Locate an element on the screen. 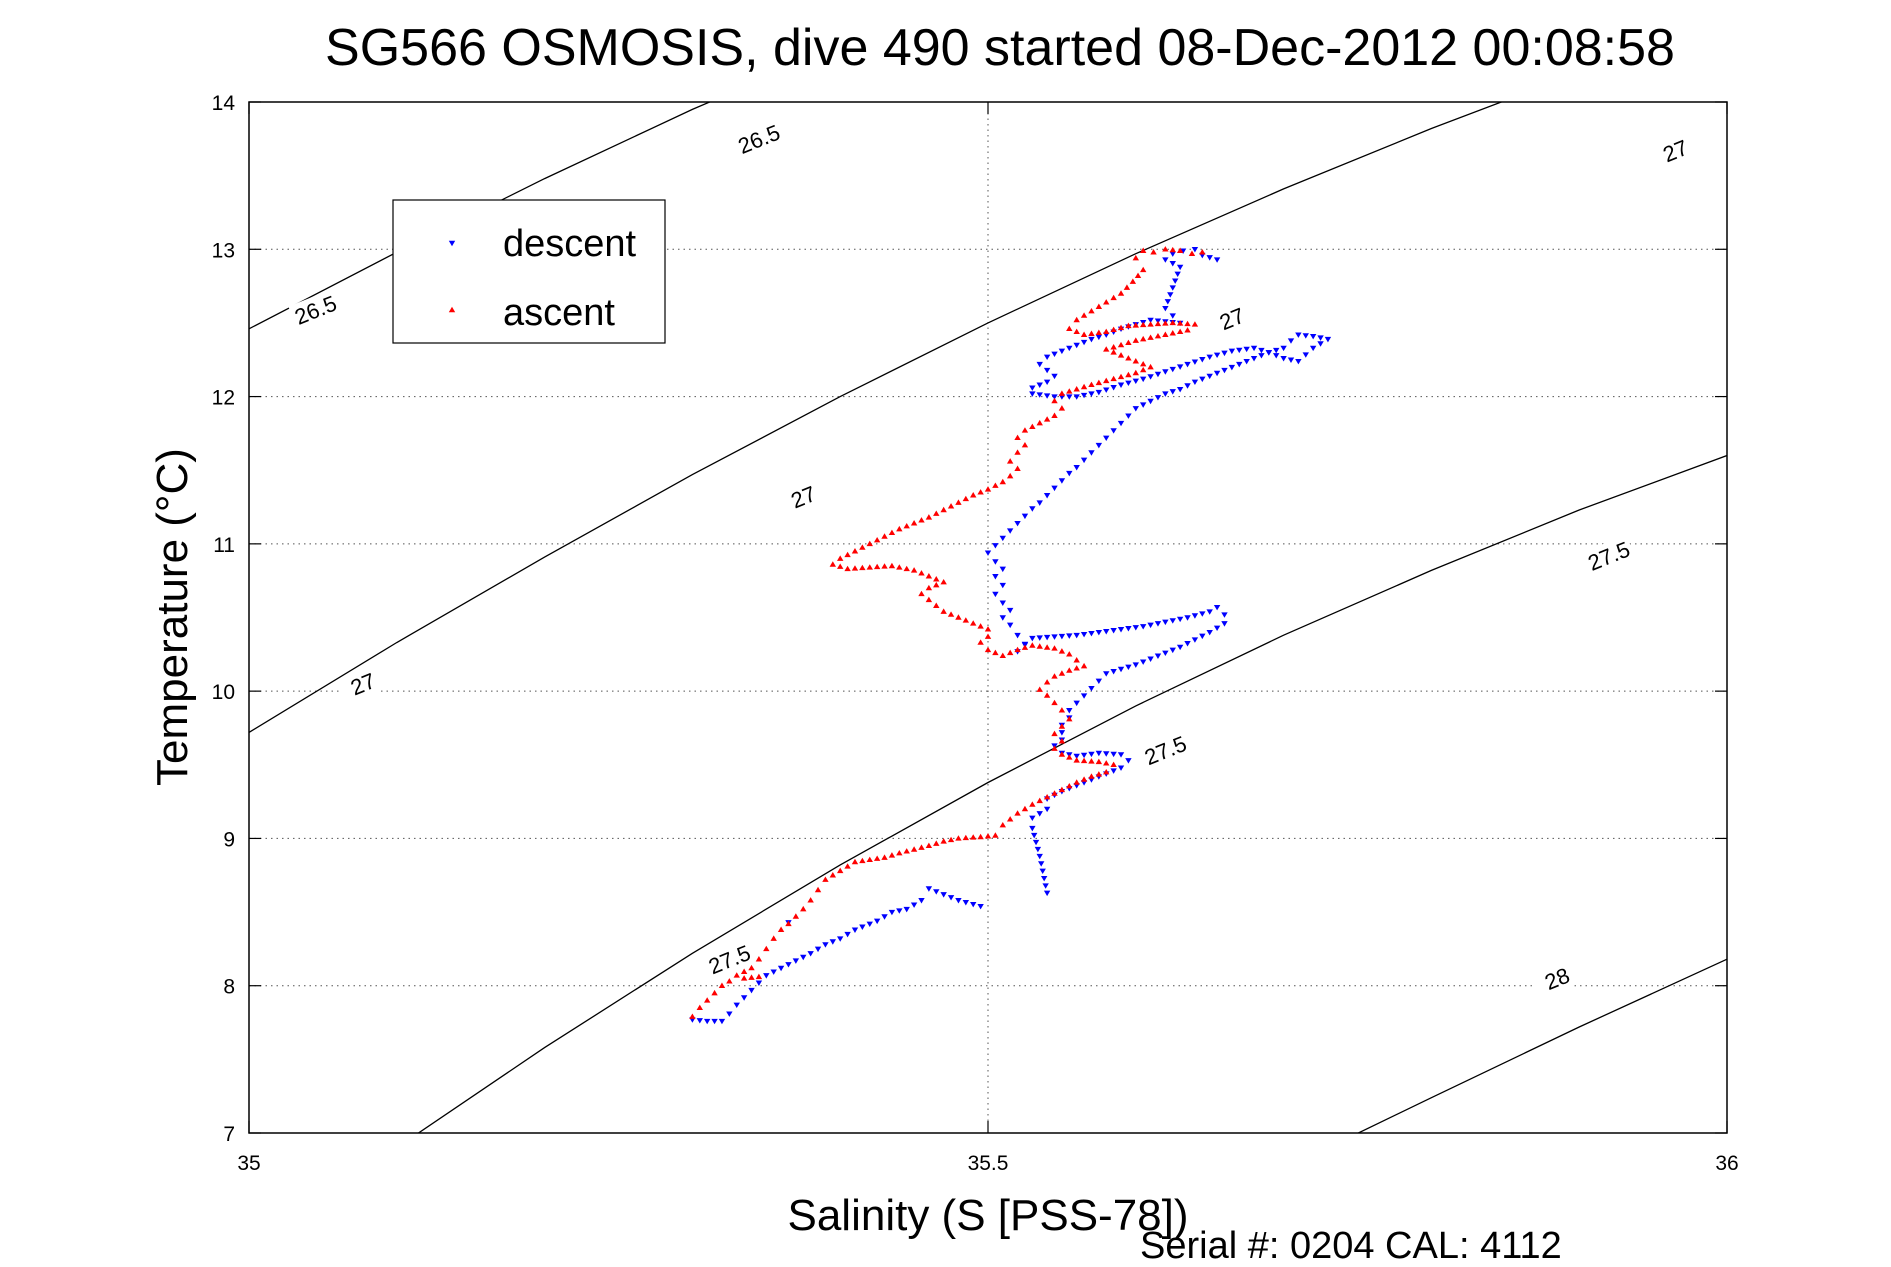 This screenshot has width=1891, height=1267. x-tick-label: 36 is located at coordinates (1726, 1163).